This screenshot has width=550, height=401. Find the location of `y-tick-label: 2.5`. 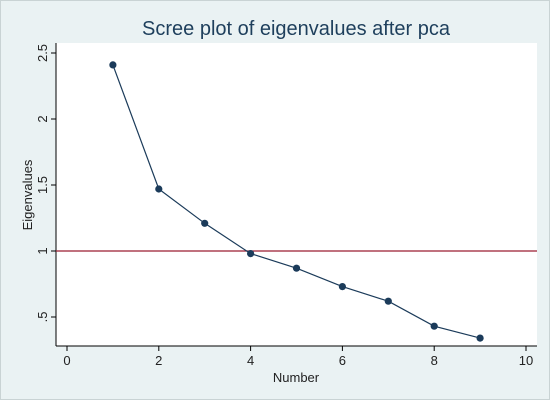

y-tick-label: 2.5 is located at coordinates (42, 53).